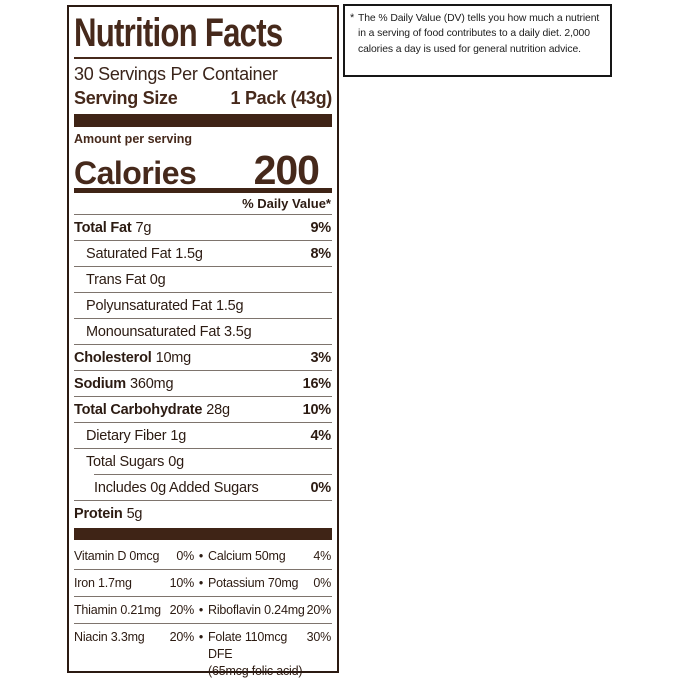 Image resolution: width=679 pixels, height=679 pixels. Describe the element at coordinates (203, 58) in the screenshot. I see `title-divider` at that location.